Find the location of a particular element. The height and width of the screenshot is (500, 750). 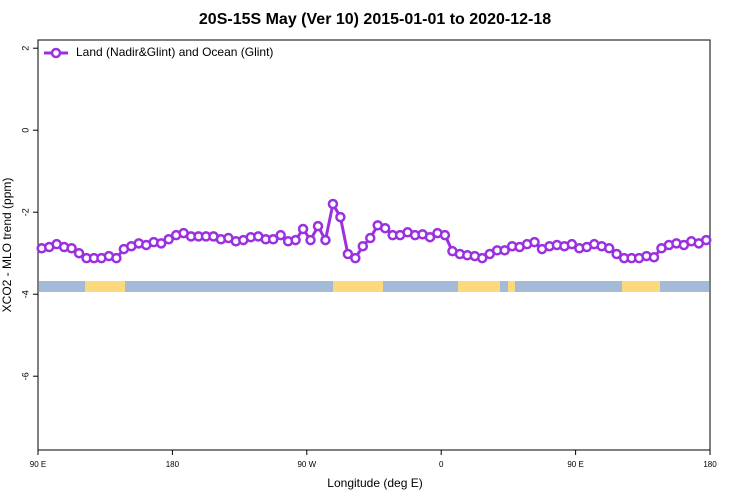

y-tick-label: 2 is located at coordinates (25, 48).